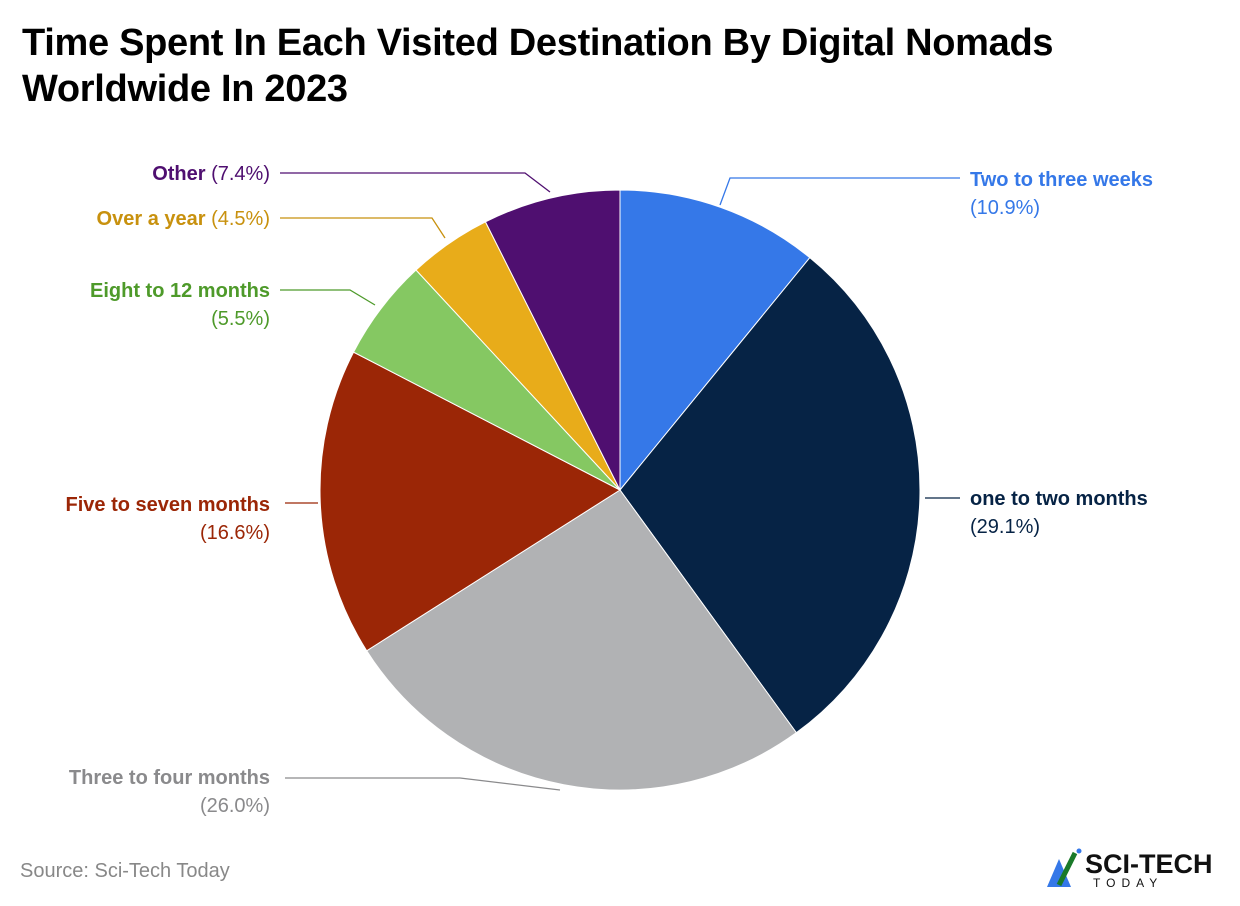 This screenshot has height=906, width=1240. Describe the element at coordinates (168, 519) in the screenshot. I see `slice-label: Five to seven months (16.6%)` at that location.